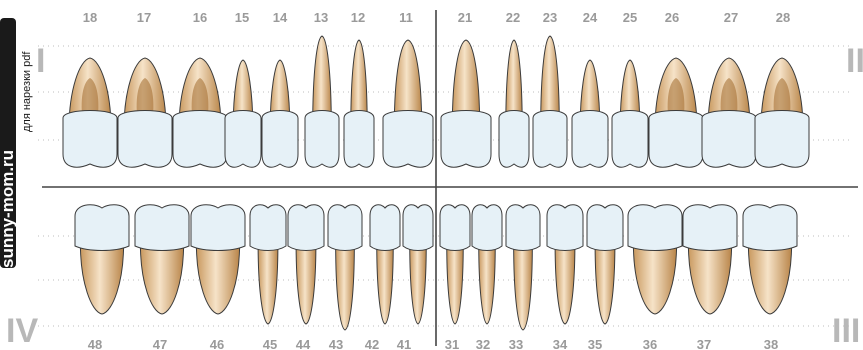  I want to click on tooth-label-45: 45, so click(270, 343).